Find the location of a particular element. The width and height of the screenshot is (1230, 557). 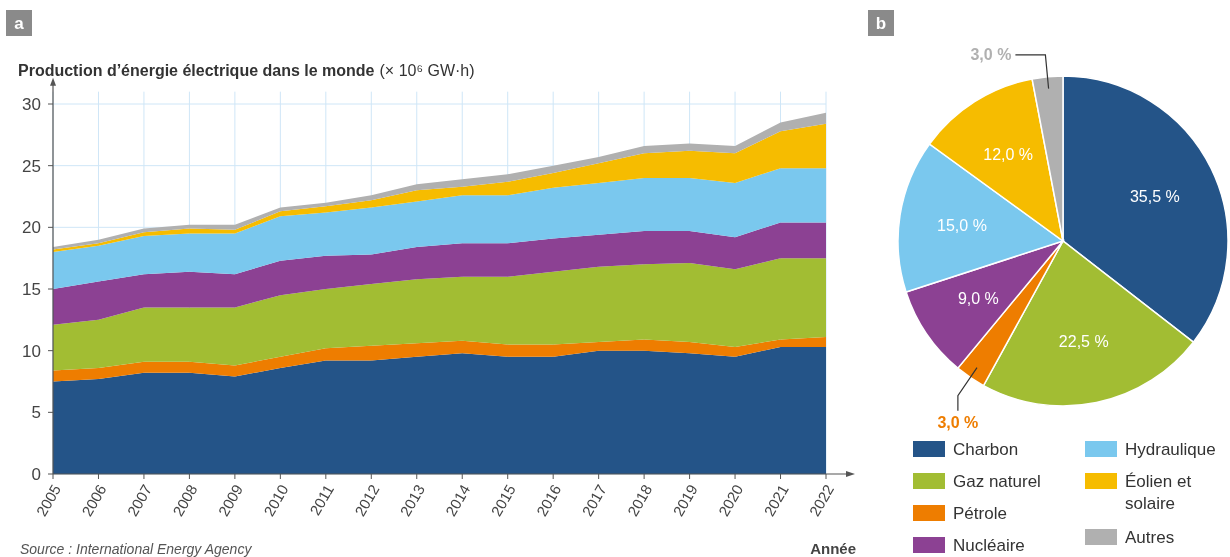

y-tick-label: 0 is located at coordinates (36, 474).